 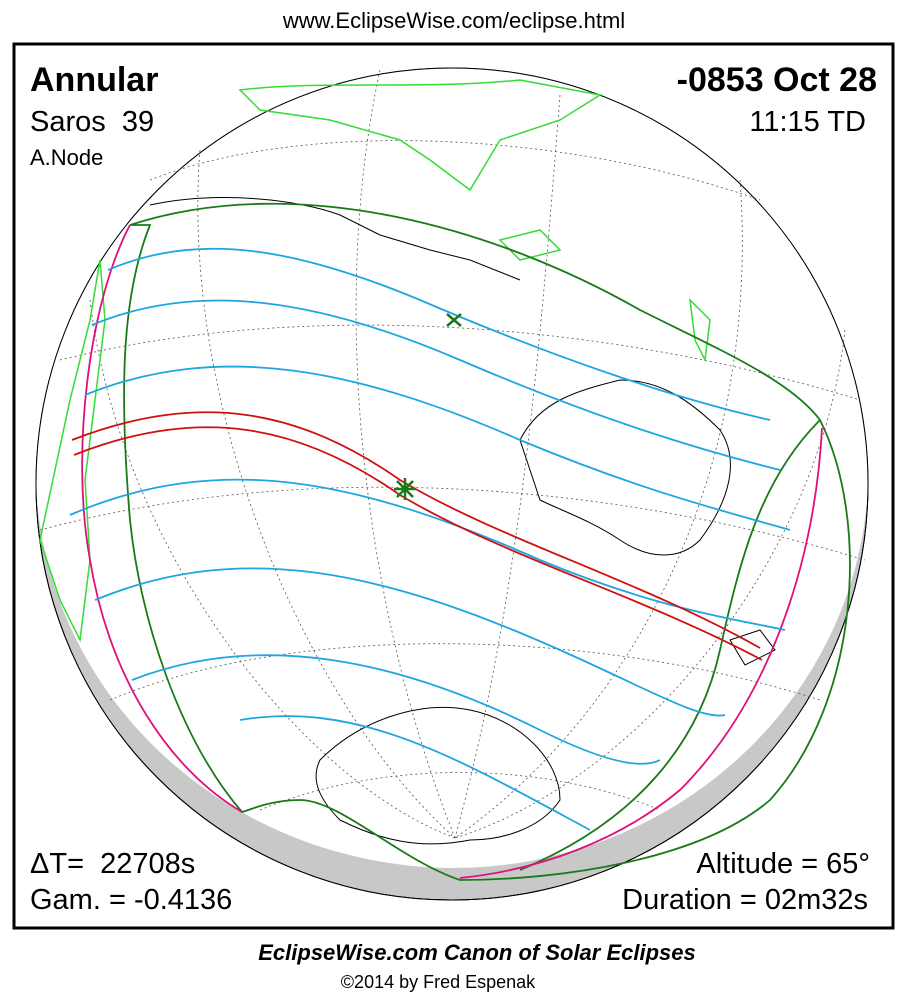 What do you see at coordinates (807, 122) in the screenshot?
I see `time: 11:15 TD` at bounding box center [807, 122].